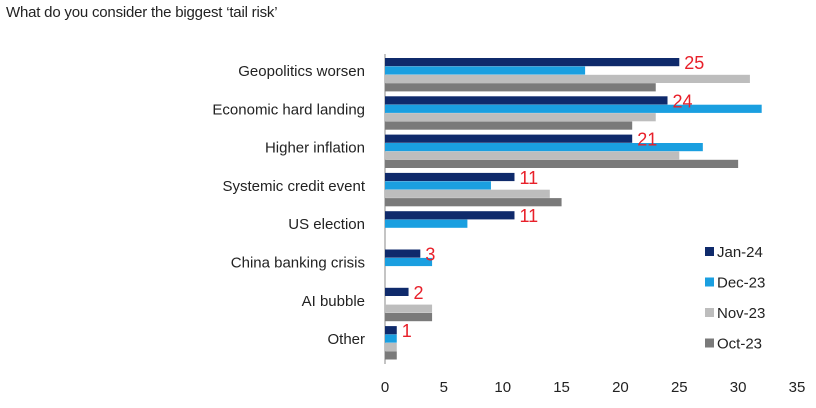 This screenshot has height=408, width=816. I want to click on data-label-china-banking-crisis: 3, so click(430, 255).